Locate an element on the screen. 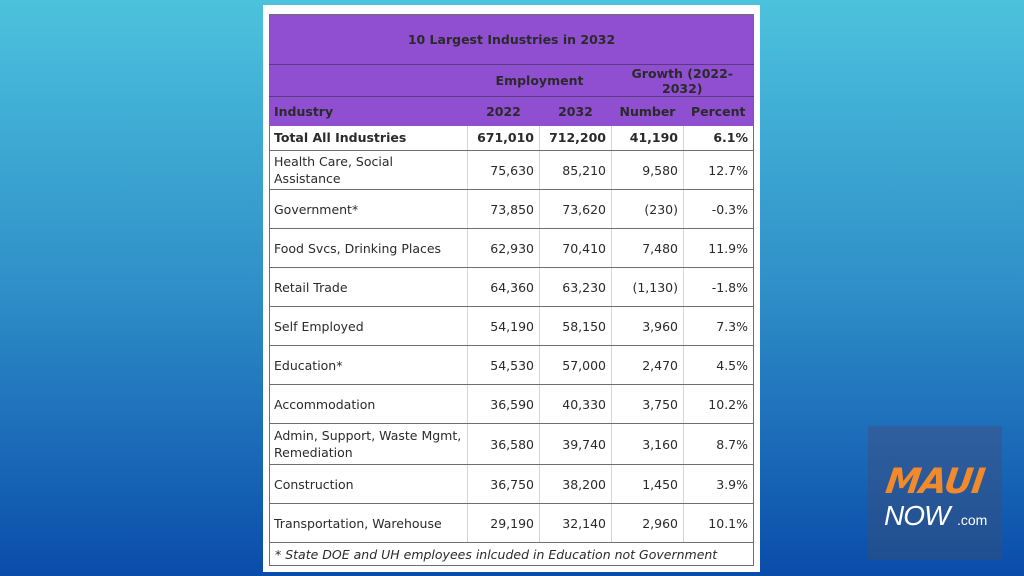 Image resolution: width=1024 pixels, height=576 pixels. table-row: Construction 36,750 38,200 1,450 3.9% is located at coordinates (511, 484).